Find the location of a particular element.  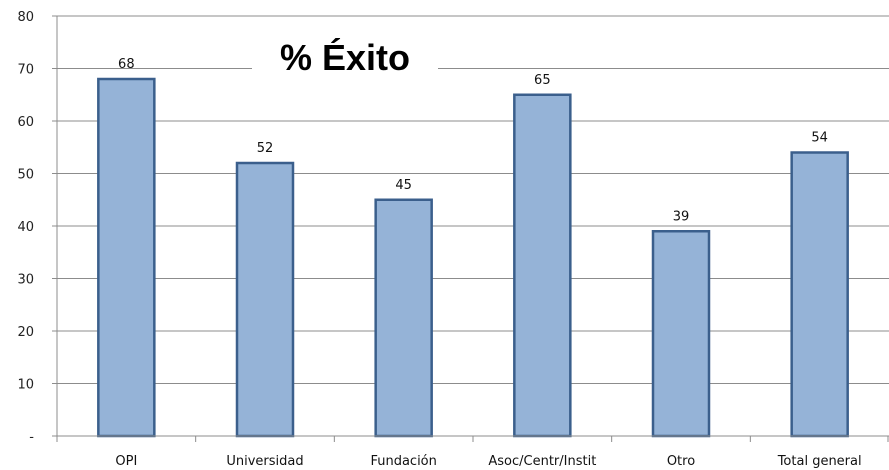

category-label: Fundación is located at coordinates (403, 461).